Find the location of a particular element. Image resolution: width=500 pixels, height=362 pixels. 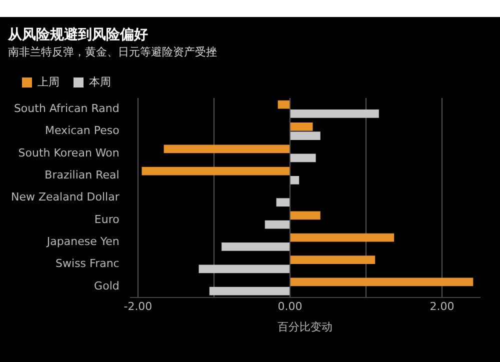

y-tick-label: Japanese Yen is located at coordinates (83, 241).